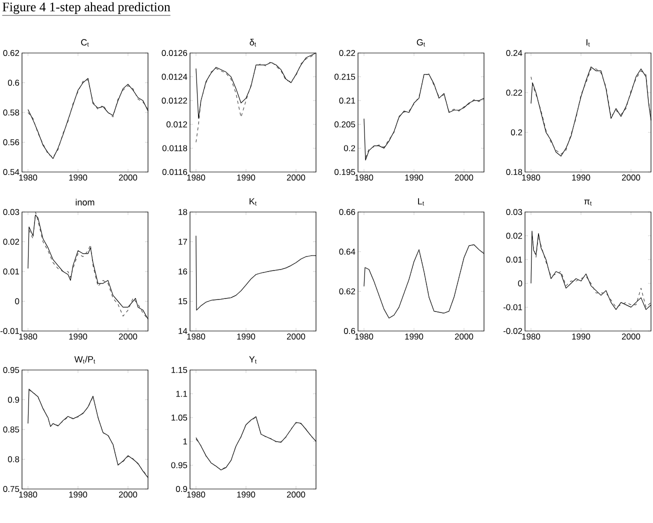 The width and height of the screenshot is (653, 523). What do you see at coordinates (175, 101) in the screenshot?
I see `y-tick-label: 0.0122` at bounding box center [175, 101].